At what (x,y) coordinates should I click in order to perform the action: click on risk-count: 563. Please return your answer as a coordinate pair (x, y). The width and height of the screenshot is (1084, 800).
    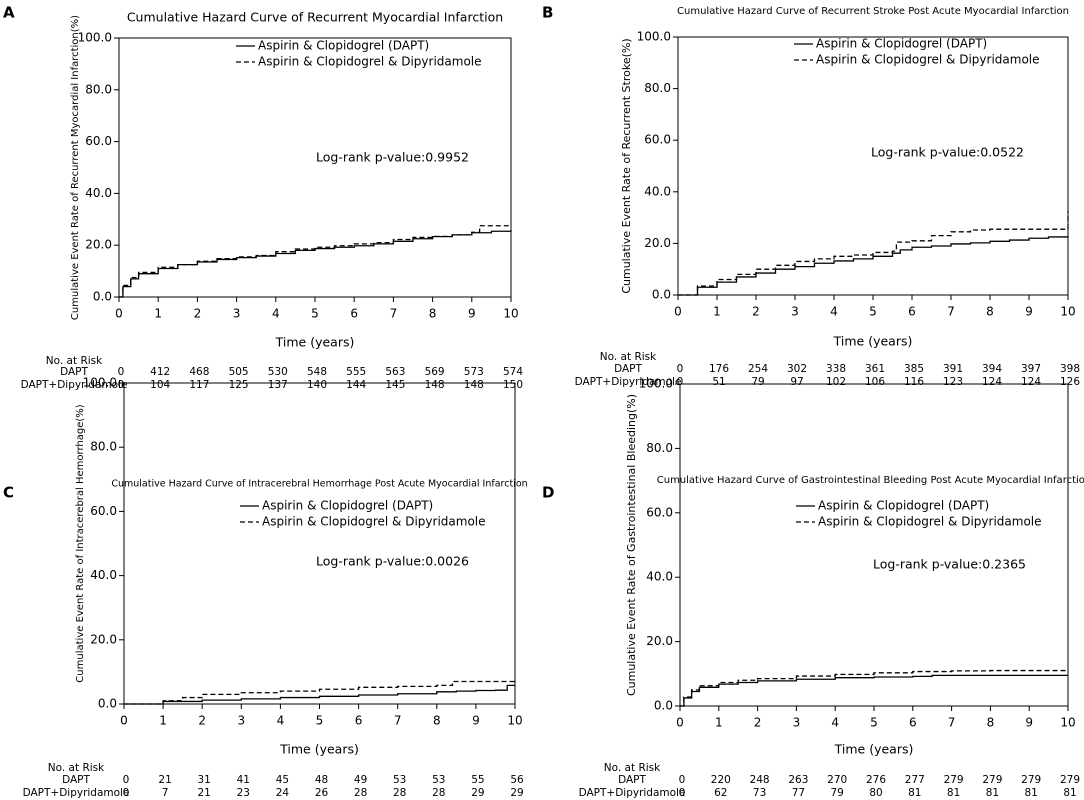
    Looking at the image, I should click on (395, 372).